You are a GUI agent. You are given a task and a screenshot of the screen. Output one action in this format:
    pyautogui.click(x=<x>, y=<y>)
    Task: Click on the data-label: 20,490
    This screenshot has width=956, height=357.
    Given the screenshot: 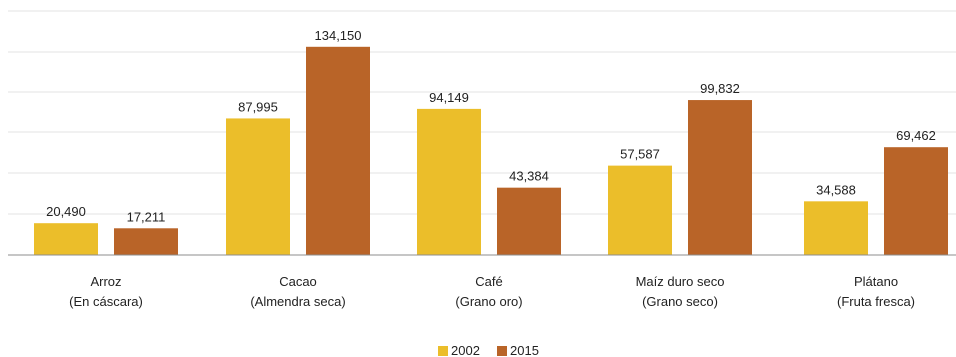 What is the action you would take?
    pyautogui.click(x=66, y=211)
    